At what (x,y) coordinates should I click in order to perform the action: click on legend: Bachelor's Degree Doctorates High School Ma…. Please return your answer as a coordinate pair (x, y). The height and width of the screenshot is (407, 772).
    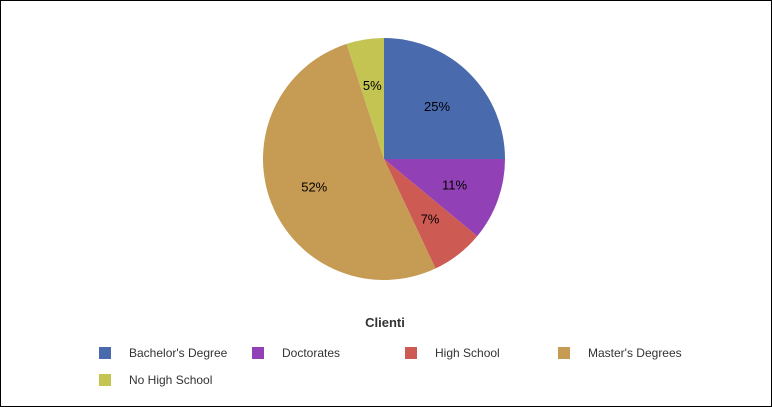
    Looking at the image, I should click on (390, 366).